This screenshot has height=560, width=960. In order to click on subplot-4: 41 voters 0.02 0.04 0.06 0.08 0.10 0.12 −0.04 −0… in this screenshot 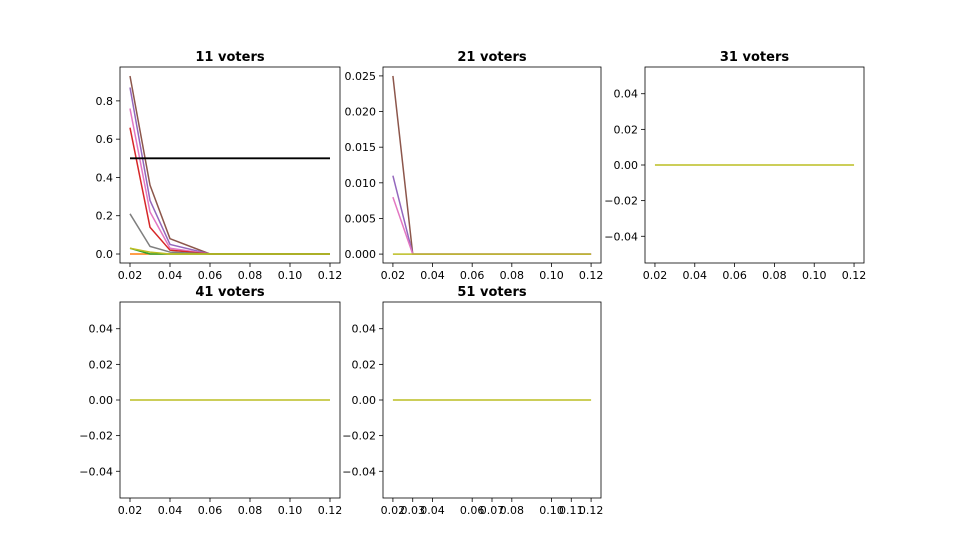, I will do `click(210, 401)`.